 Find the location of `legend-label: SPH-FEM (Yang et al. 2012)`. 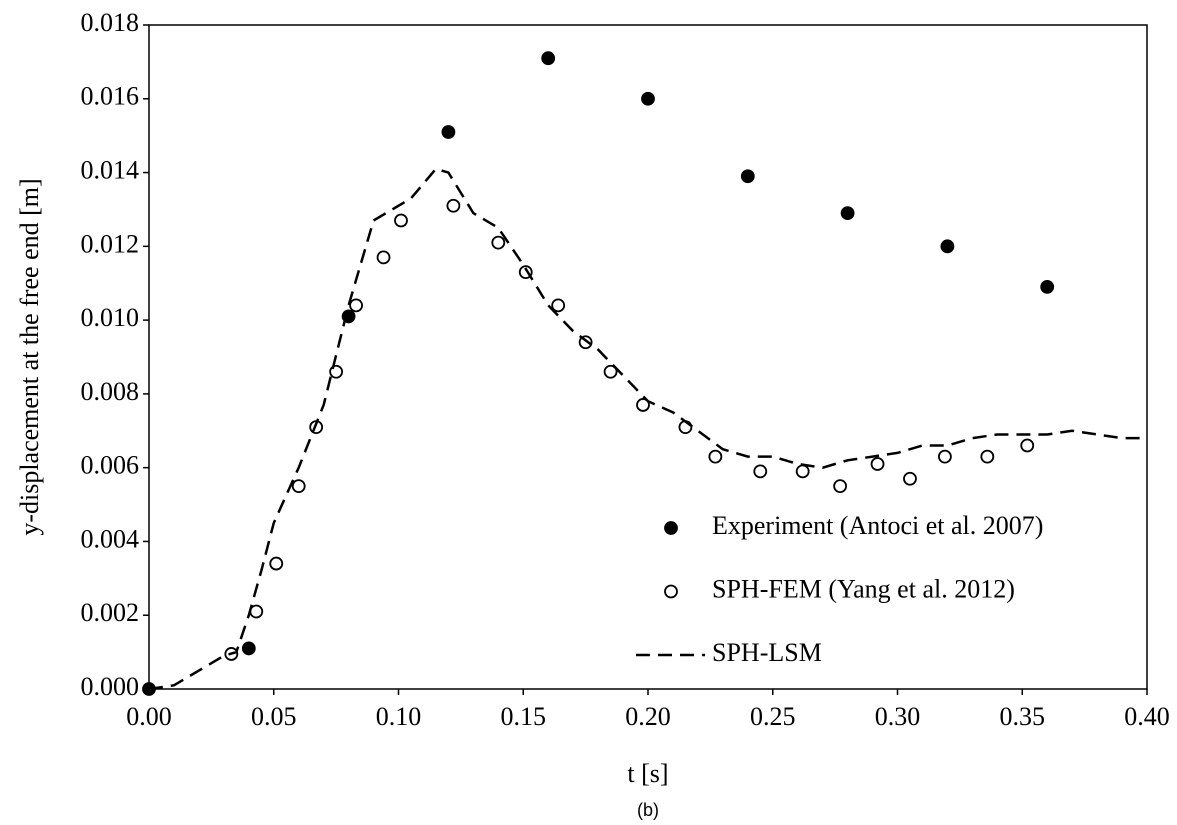

legend-label: SPH-FEM (Yang et al. 2012) is located at coordinates (863, 588).